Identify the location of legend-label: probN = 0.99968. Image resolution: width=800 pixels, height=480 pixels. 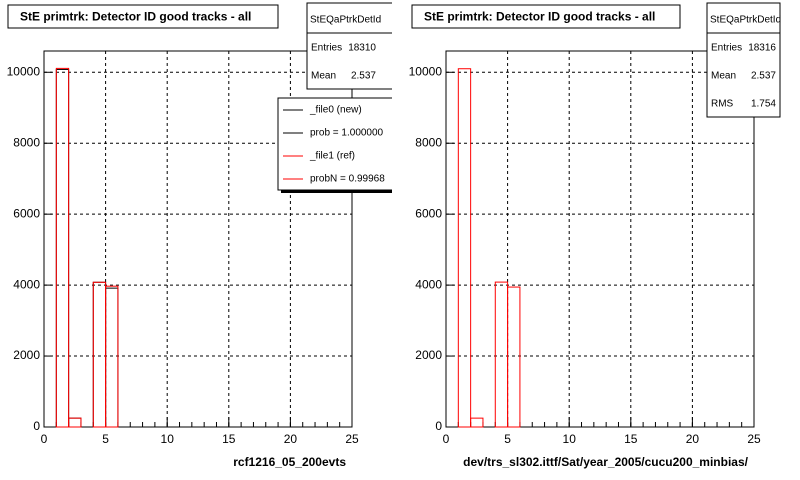
(347, 179).